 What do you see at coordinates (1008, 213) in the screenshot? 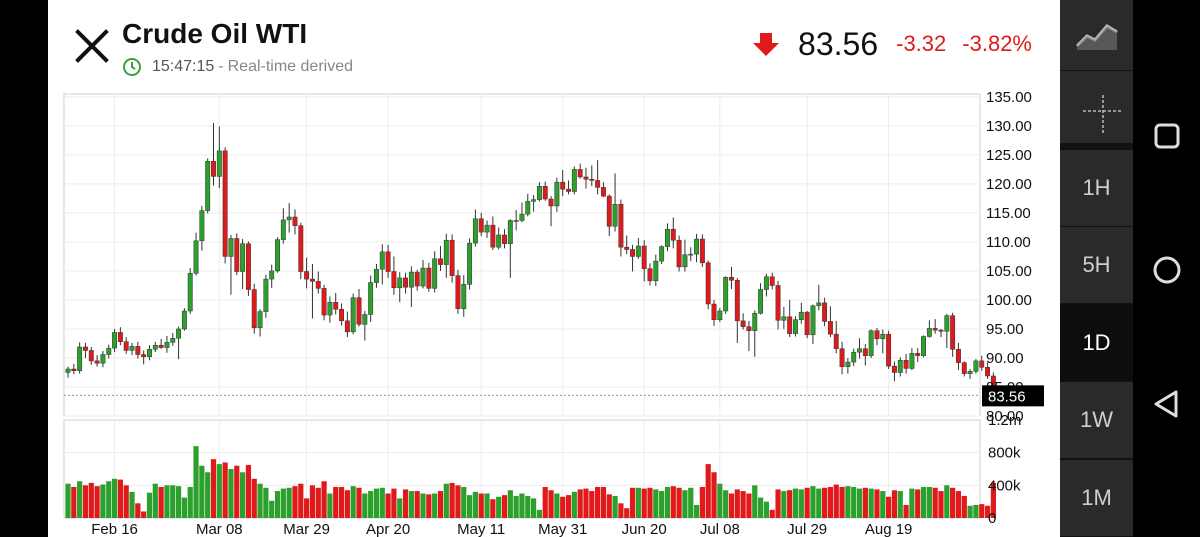
I see `price-tick-label: 115.00` at bounding box center [1008, 213].